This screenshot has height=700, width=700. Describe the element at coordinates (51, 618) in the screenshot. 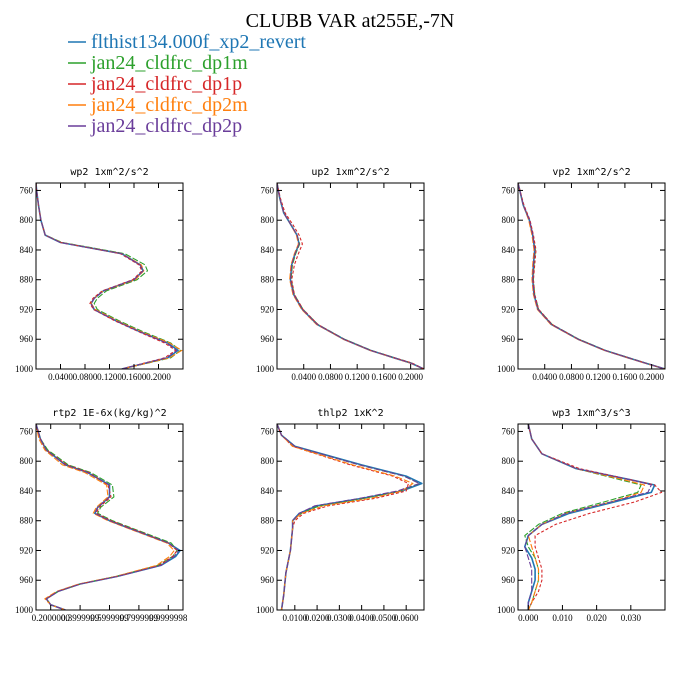

I see `x-tick-label: 0.2000000` at that location.